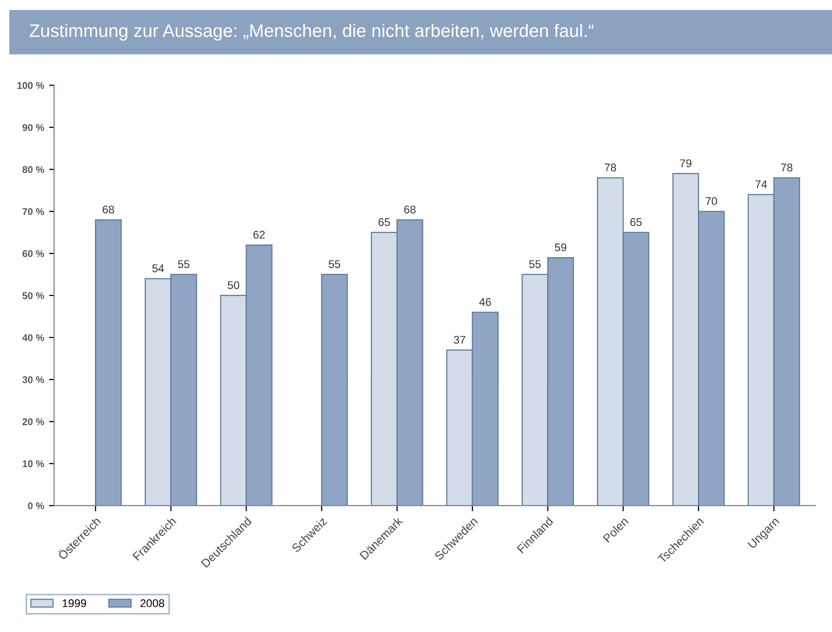 The width and height of the screenshot is (832, 632). I want to click on data-label: 54, so click(158, 268).